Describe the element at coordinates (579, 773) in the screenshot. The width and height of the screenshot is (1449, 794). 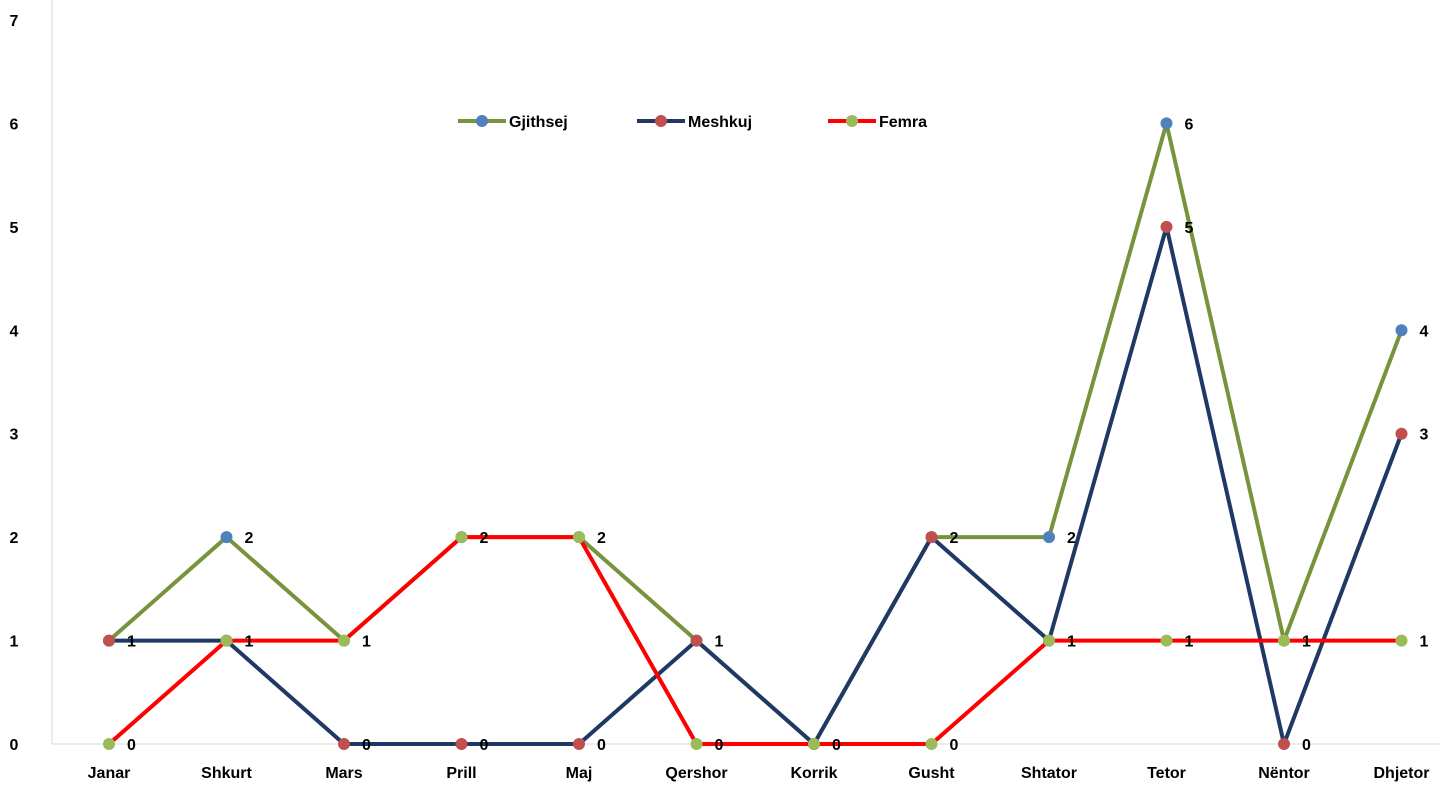
I see `x-tick-label: Maj` at that location.